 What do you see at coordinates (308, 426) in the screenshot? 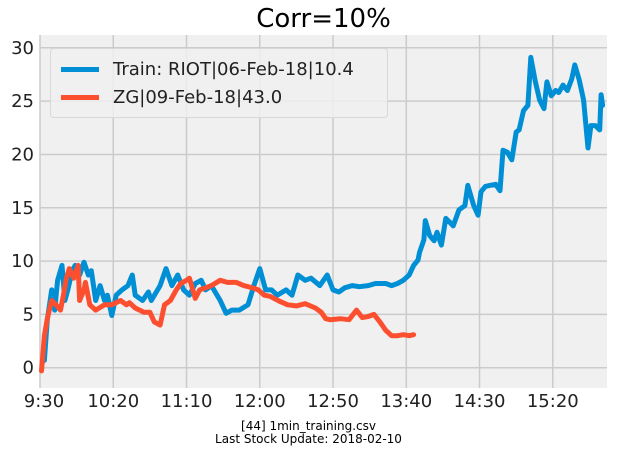
I see `footer-filename: [44] 1min_training.csv` at bounding box center [308, 426].